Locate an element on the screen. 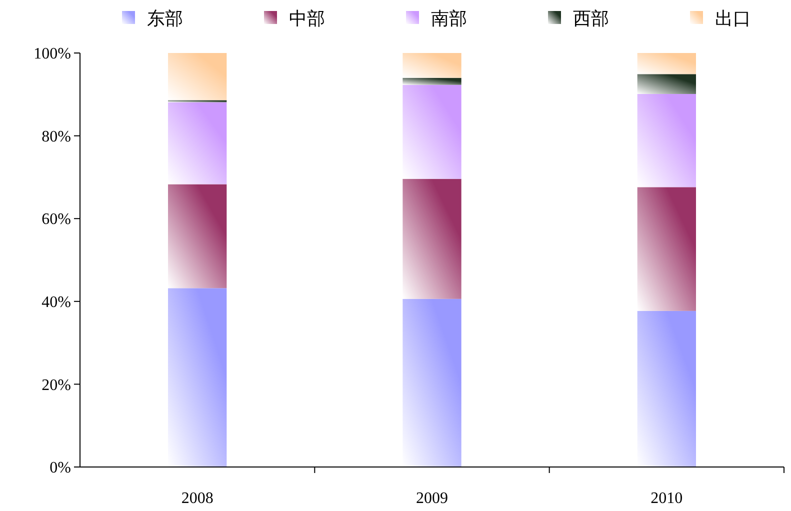 The image size is (791, 511). y-tick-label: 20% is located at coordinates (56, 385).